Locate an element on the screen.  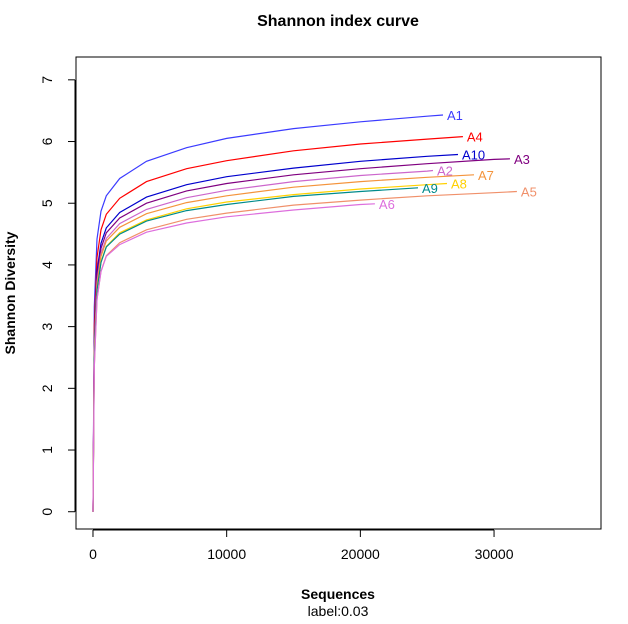
x-axis-label: Sequences is located at coordinates (338, 594).